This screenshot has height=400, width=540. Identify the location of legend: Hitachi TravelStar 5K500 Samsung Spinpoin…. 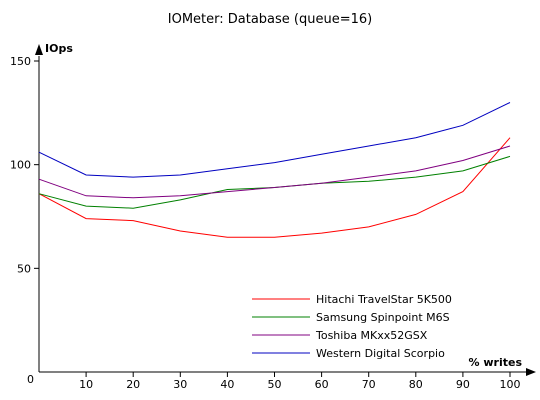
(352, 326).